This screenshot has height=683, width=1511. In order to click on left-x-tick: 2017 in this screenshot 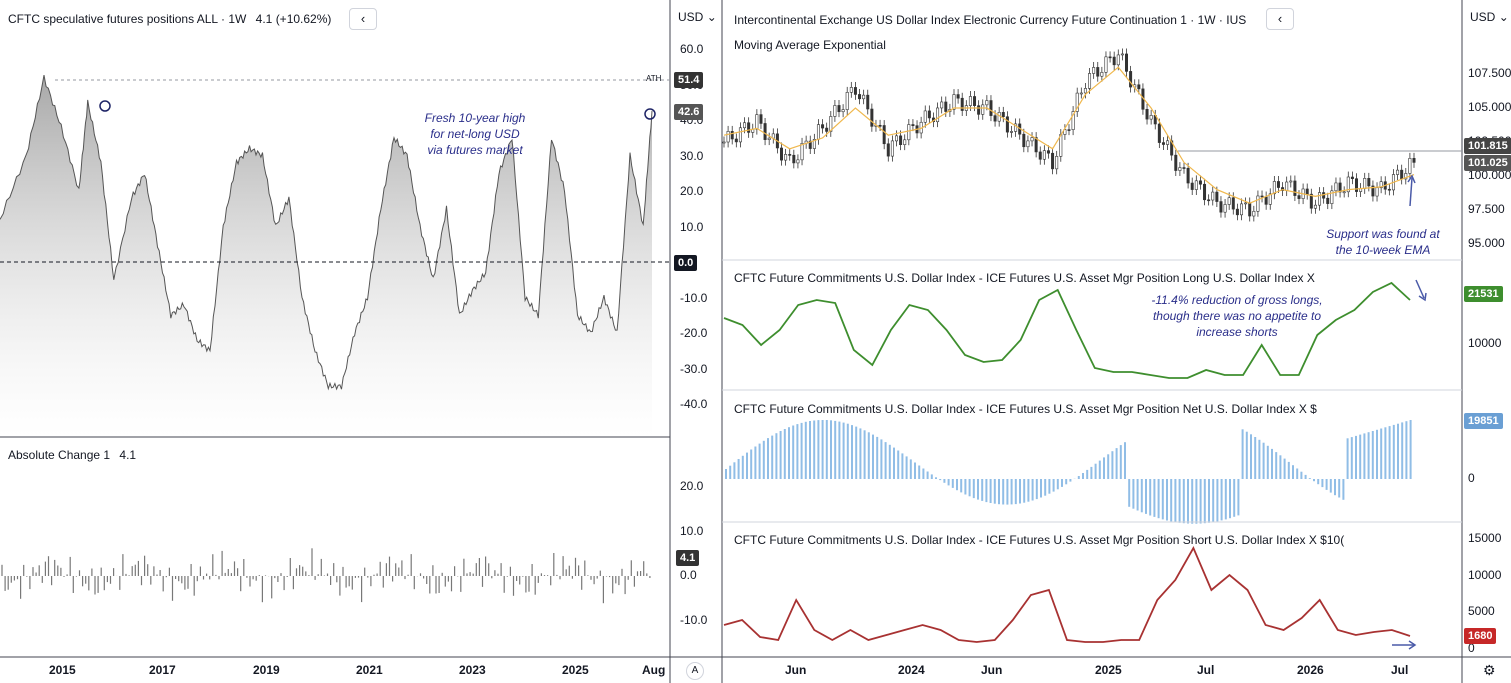, I will do `click(162, 670)`.